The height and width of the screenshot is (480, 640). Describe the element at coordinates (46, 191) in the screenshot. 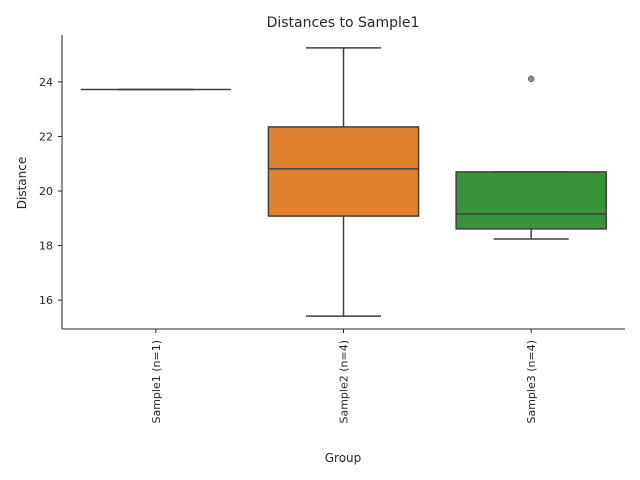

I see `y-tick-label: 20` at that location.